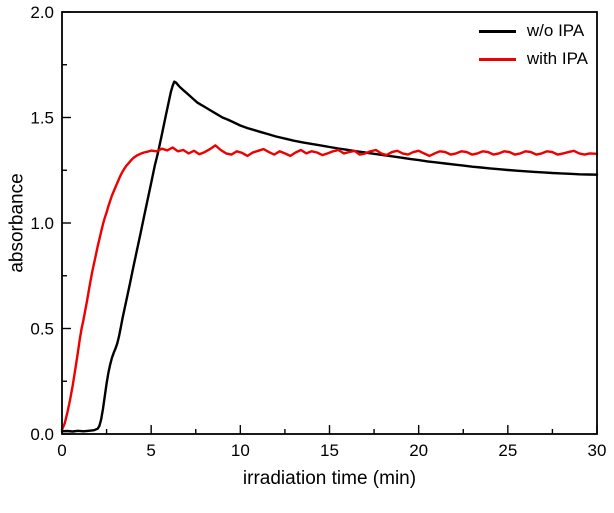 This screenshot has width=614, height=513. I want to click on x-tick-label: 30, so click(597, 450).